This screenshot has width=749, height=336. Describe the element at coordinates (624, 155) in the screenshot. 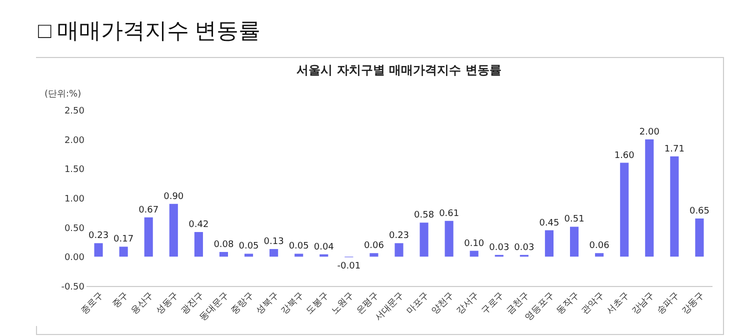

I see `data-label: 1.60` at that location.